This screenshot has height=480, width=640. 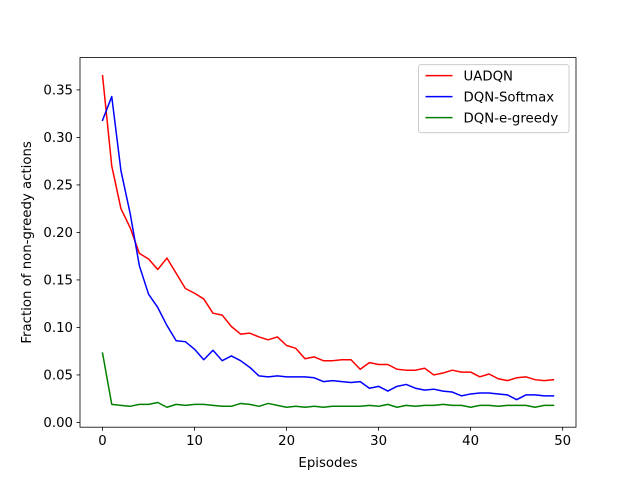 What do you see at coordinates (58, 328) in the screenshot?
I see `y-tick-label: 0.10` at bounding box center [58, 328].